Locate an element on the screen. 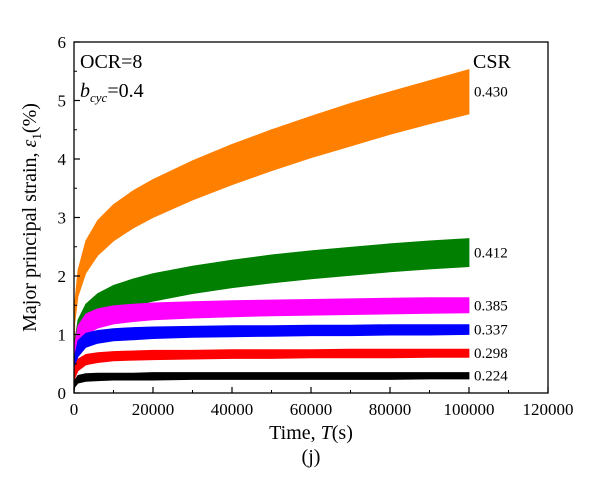  bcyc-subscript: cyc is located at coordinates (99, 97).